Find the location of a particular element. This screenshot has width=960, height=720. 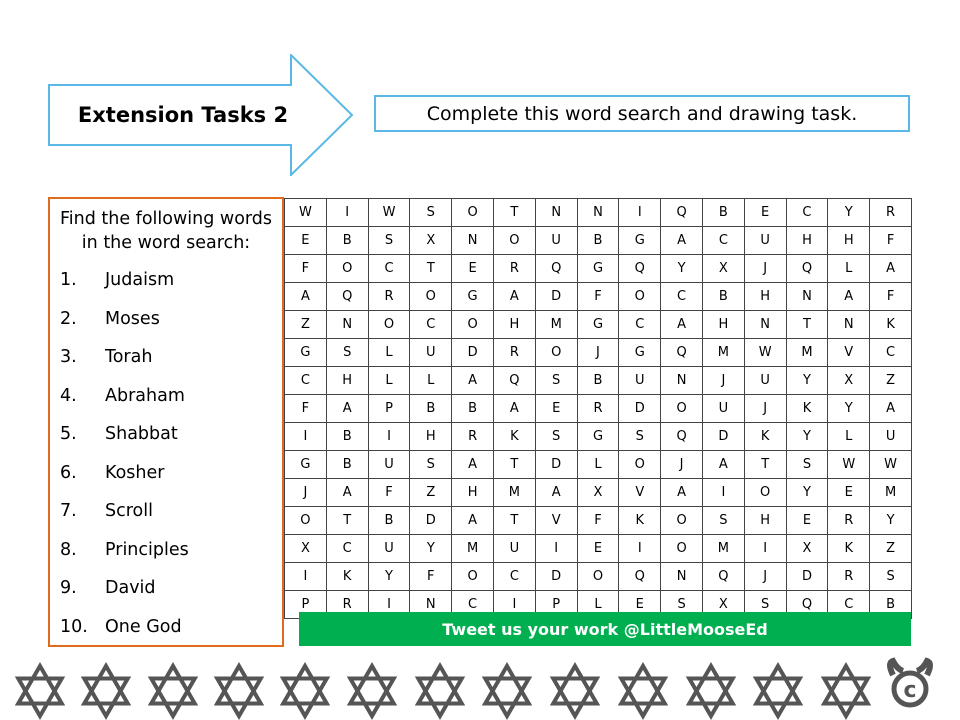

grid-cell: V is located at coordinates (640, 492).